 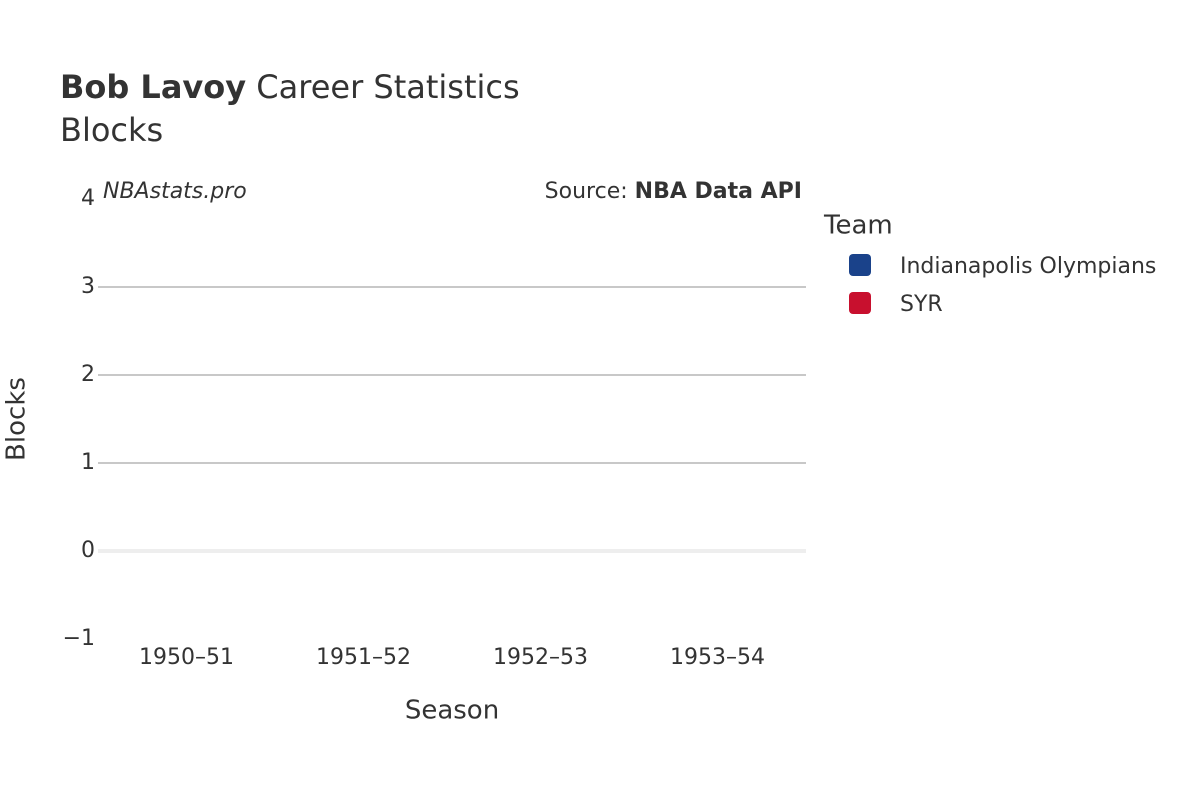 I want to click on chart-title: Bob Lavoy Career Statistics, so click(x=290, y=87).